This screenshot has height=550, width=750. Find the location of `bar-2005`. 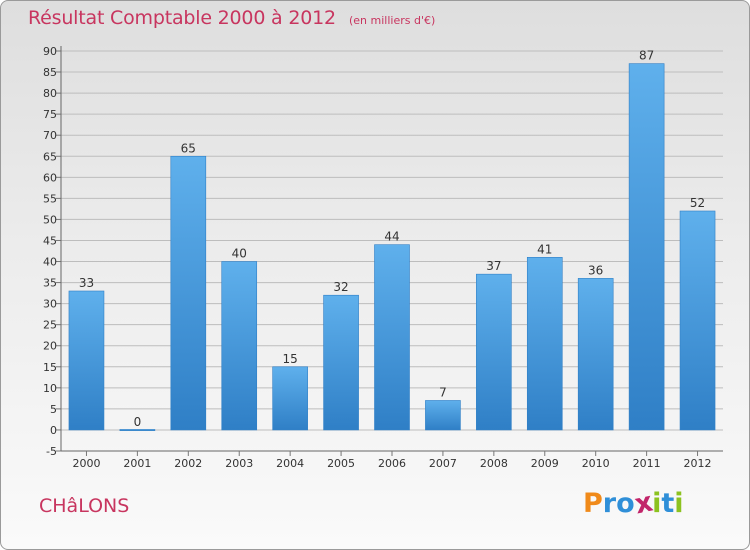

bar-2005 is located at coordinates (341, 362).